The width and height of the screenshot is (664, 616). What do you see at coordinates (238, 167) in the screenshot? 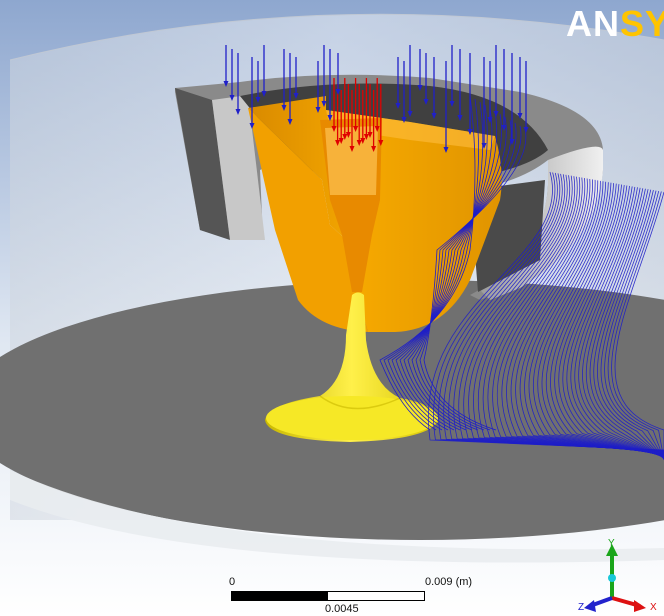
I see `holder-face-light` at bounding box center [238, 167].